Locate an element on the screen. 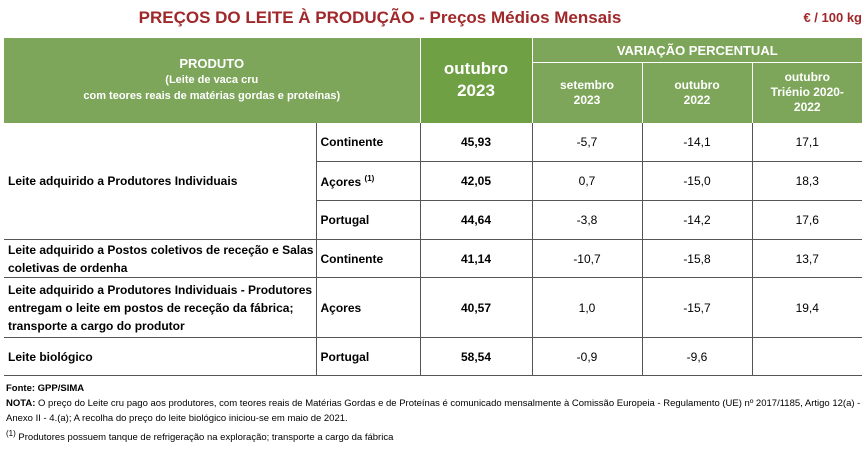  month-header-line2: 2023 is located at coordinates (476, 91).